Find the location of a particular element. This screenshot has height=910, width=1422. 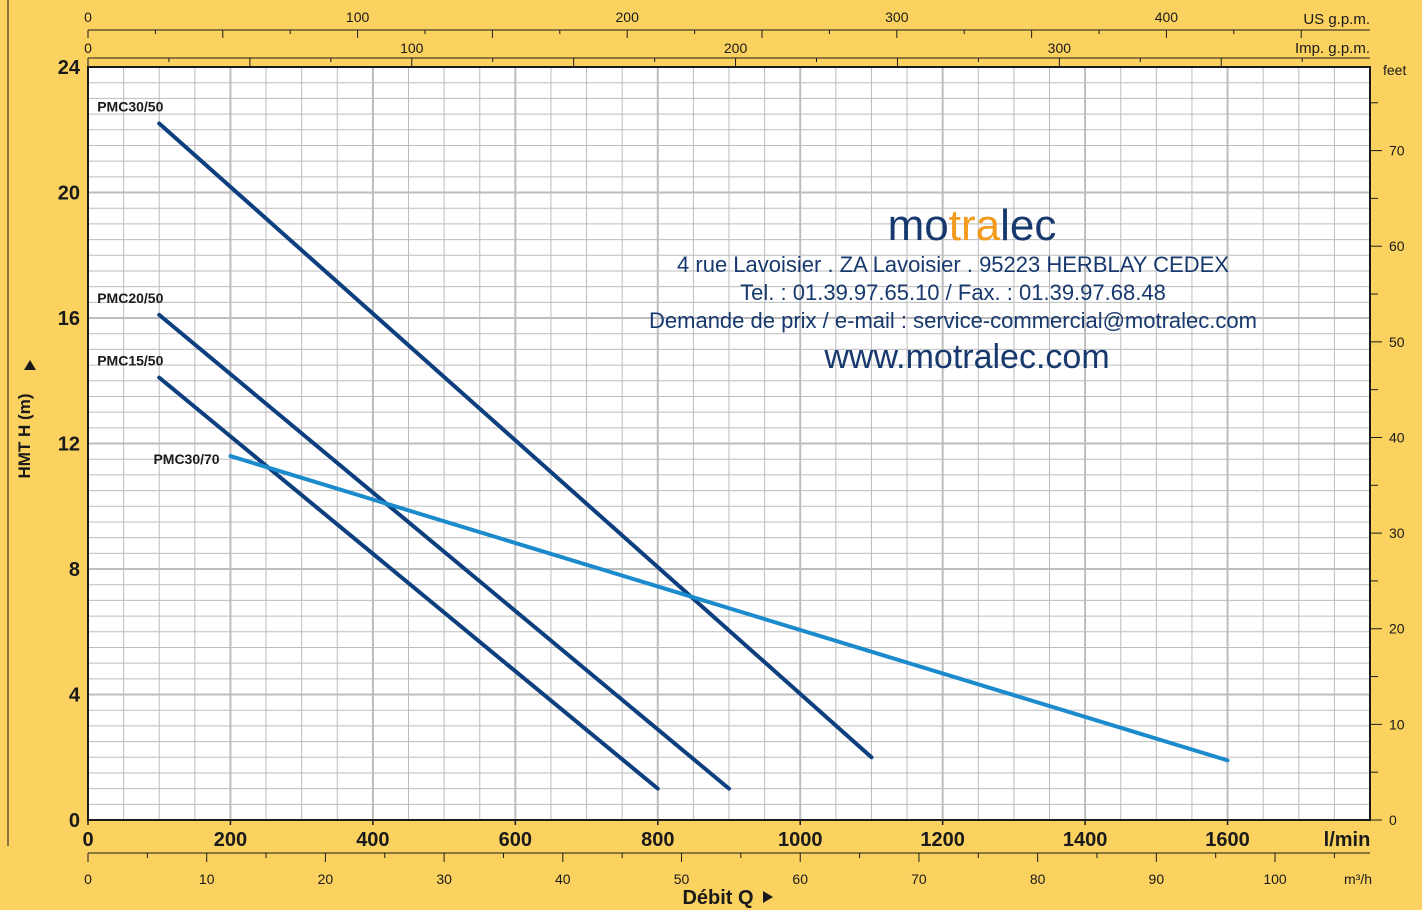

us-gpm-tick-label: 400 is located at coordinates (1167, 17).